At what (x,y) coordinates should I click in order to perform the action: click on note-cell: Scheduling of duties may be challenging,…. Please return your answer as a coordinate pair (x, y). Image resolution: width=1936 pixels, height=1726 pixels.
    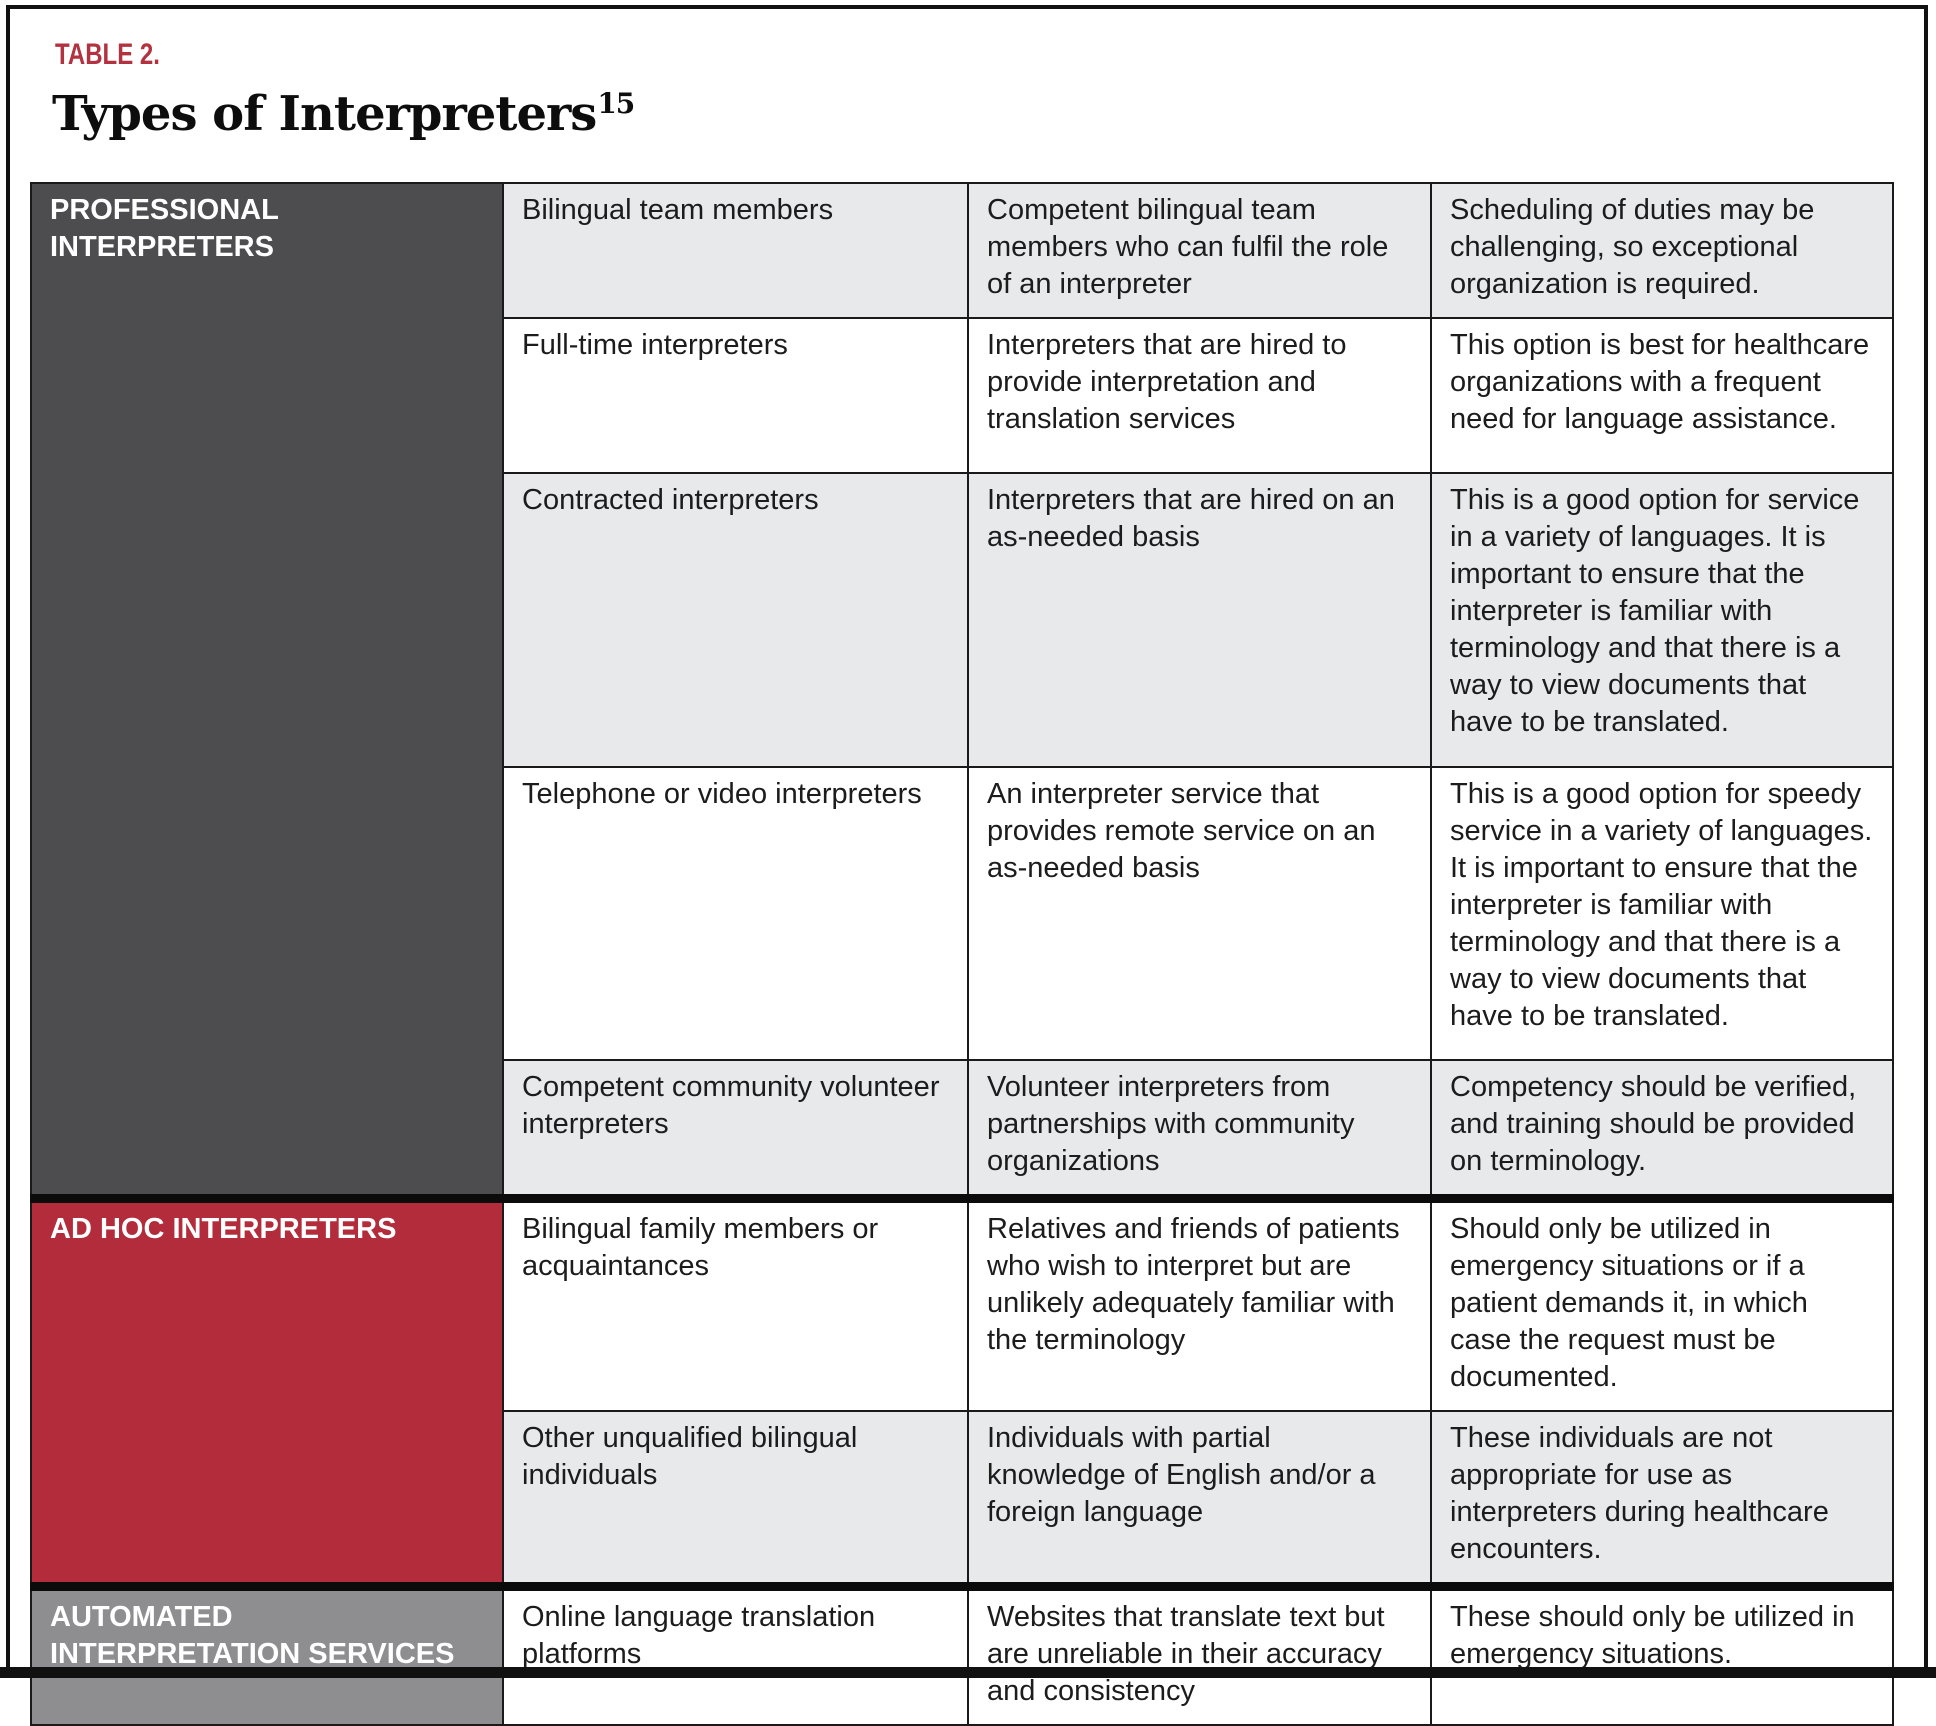
    Looking at the image, I should click on (1662, 250).